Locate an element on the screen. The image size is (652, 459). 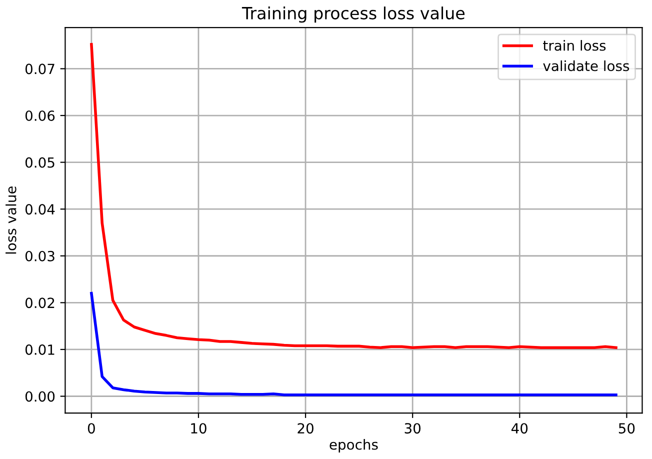
y-tick-label: 0.04 is located at coordinates (40, 209).